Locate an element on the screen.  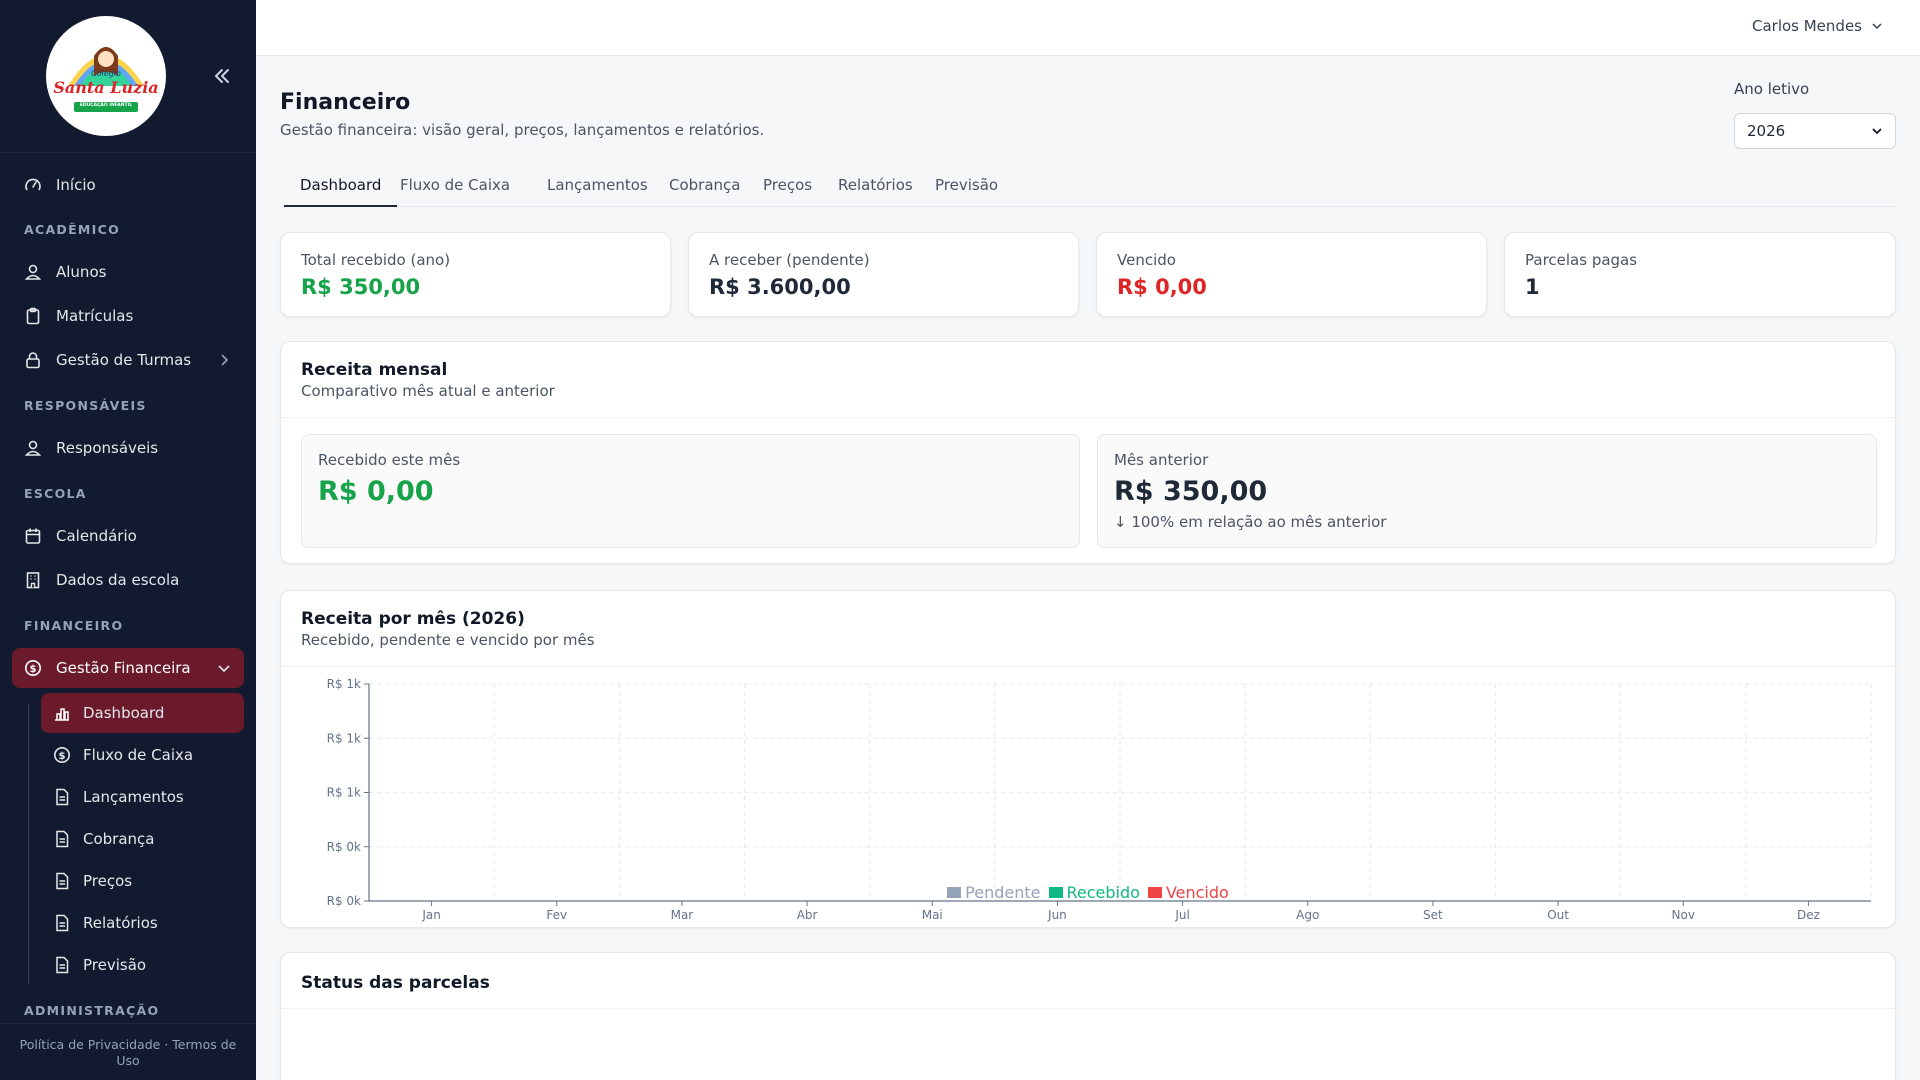
tab-precos: Preços is located at coordinates (788, 185).